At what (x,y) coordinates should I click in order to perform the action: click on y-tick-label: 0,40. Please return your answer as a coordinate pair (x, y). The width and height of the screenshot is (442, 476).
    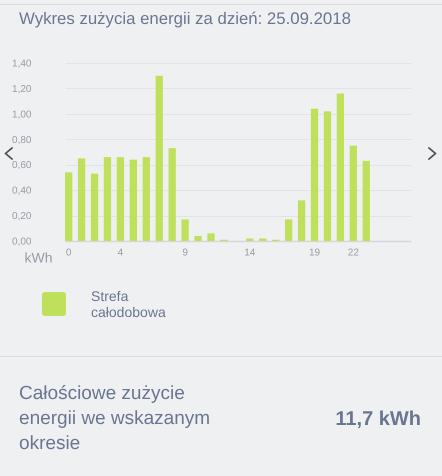
    Looking at the image, I should click on (22, 191).